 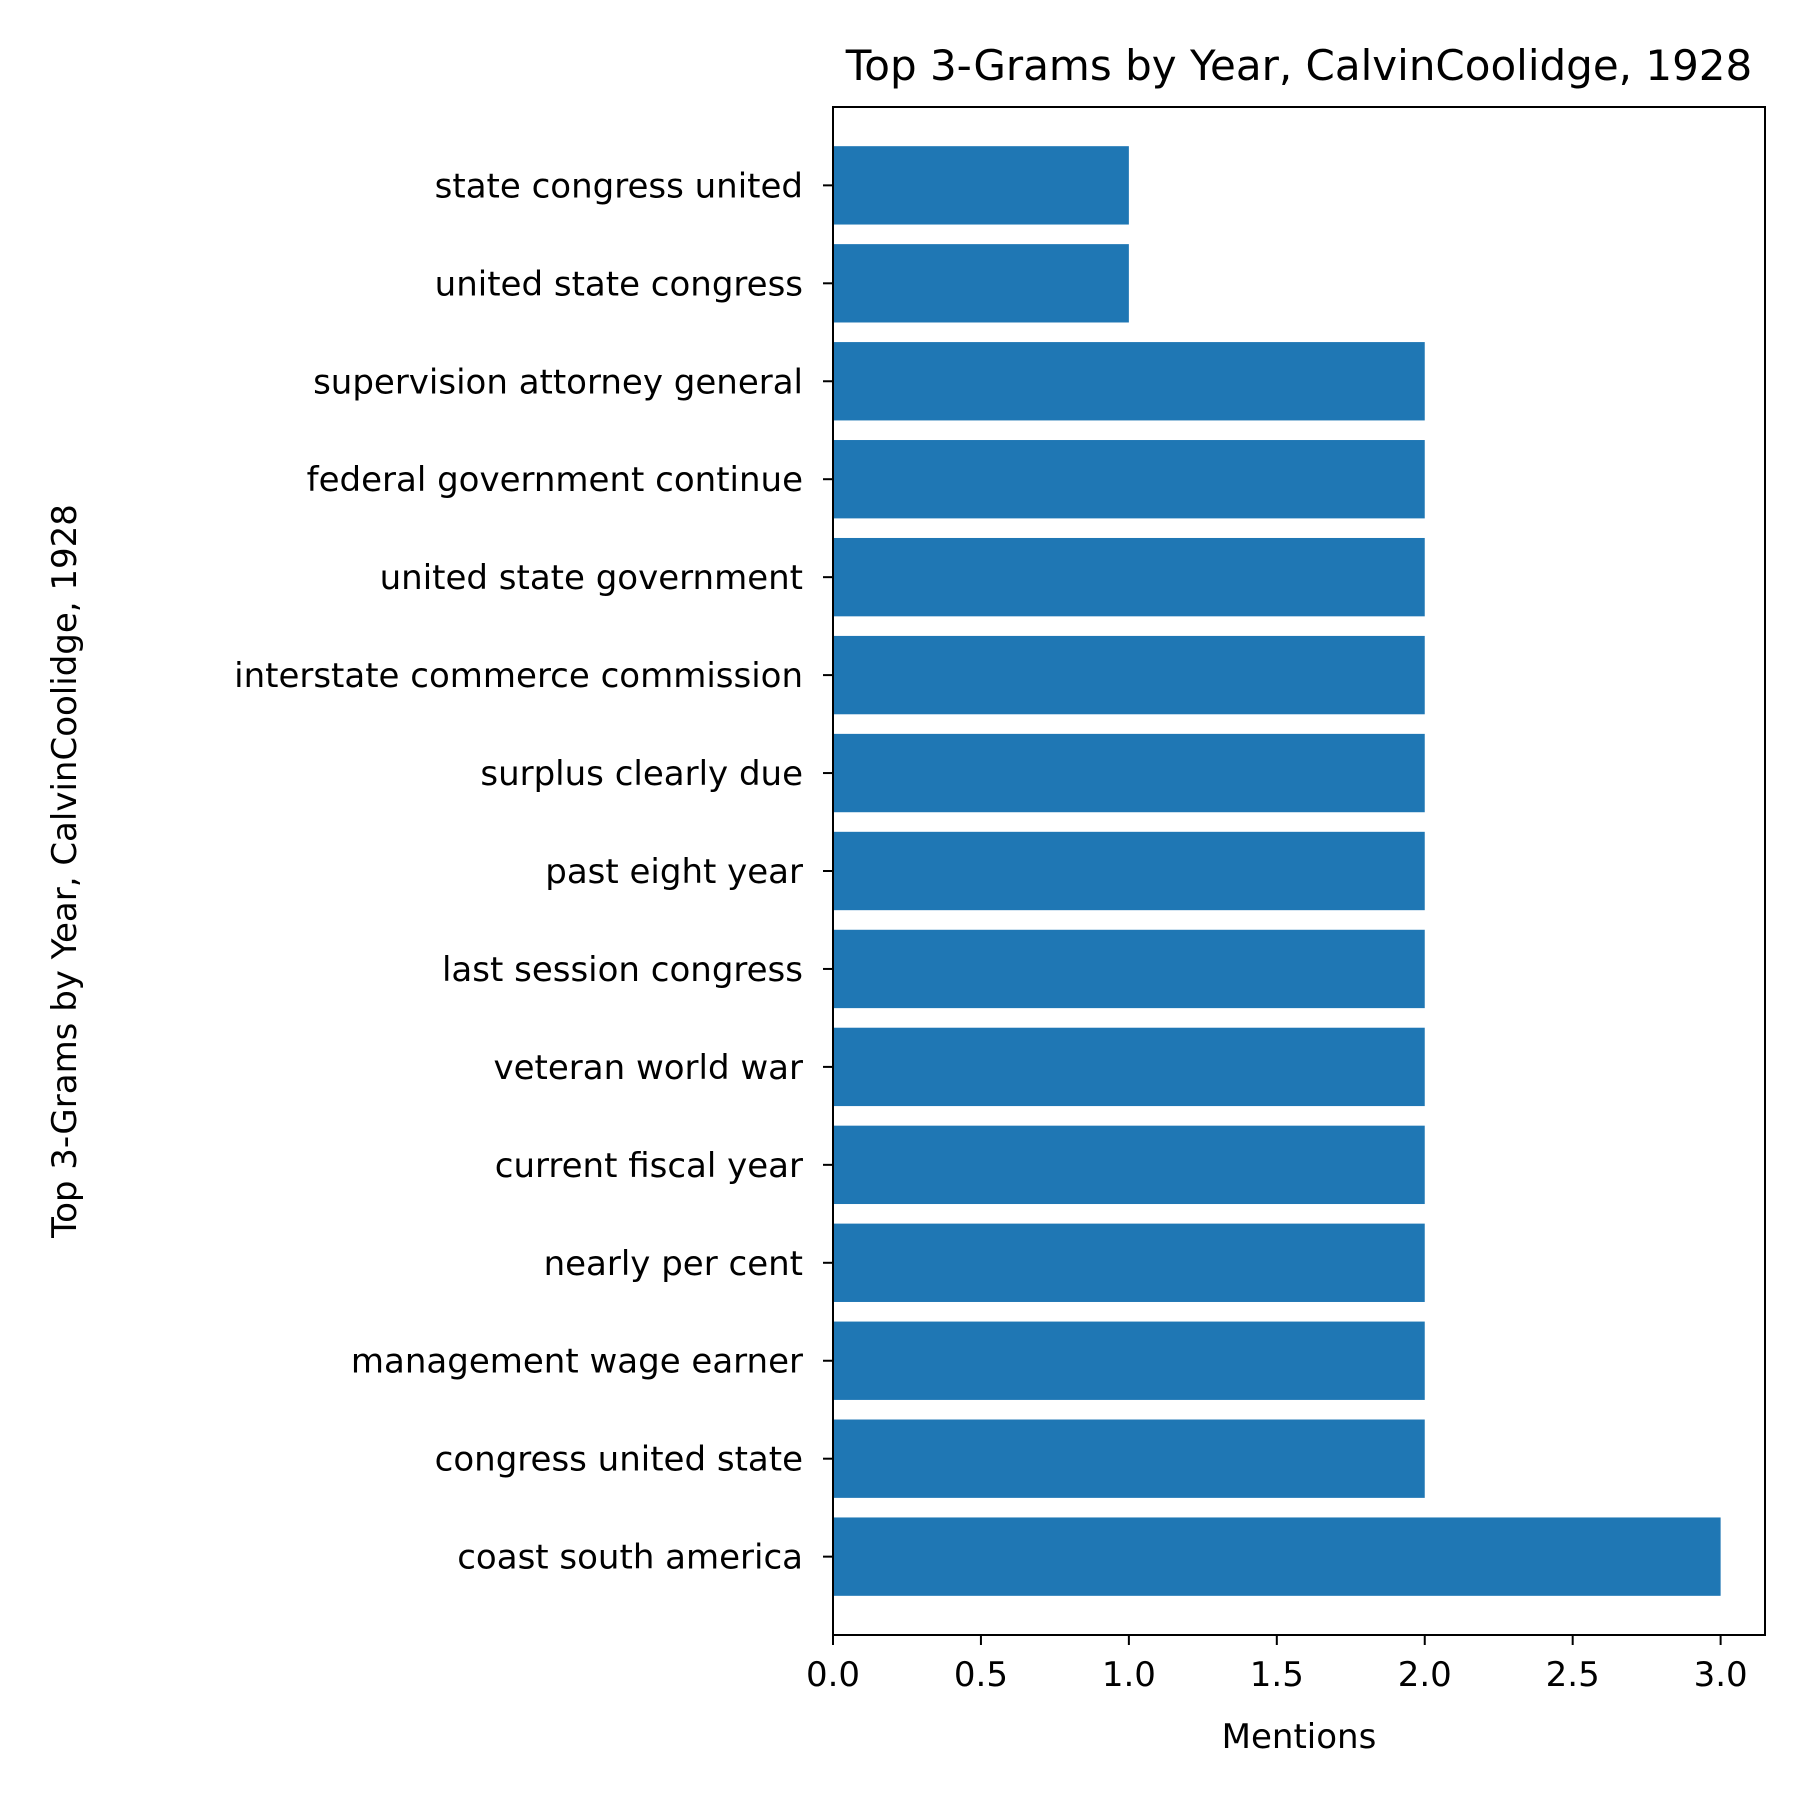 I want to click on x-tick-label: 0.0, so click(x=833, y=1675).